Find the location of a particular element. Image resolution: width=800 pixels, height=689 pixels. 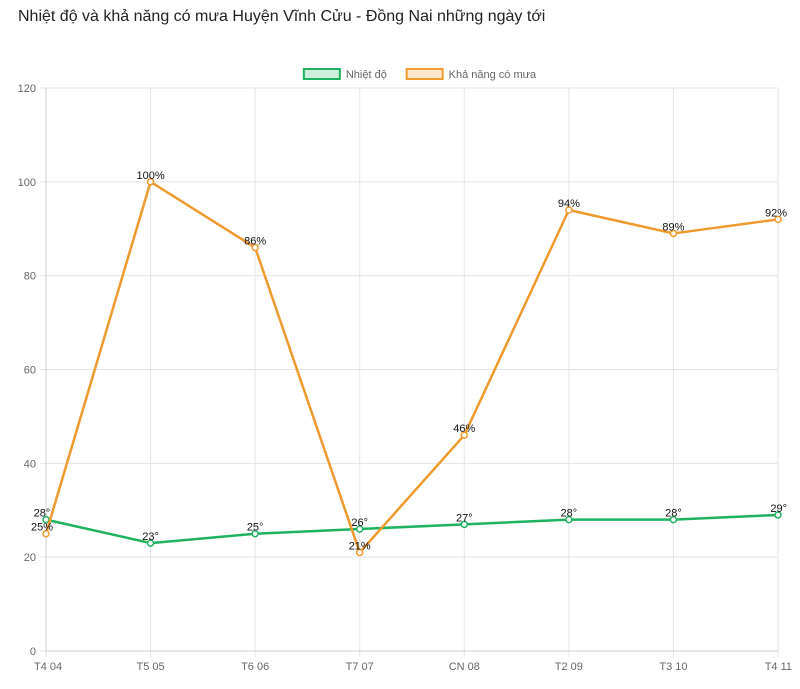

y-axis-ticks: 0 20 40 60 80 100 120 is located at coordinates (27, 370).